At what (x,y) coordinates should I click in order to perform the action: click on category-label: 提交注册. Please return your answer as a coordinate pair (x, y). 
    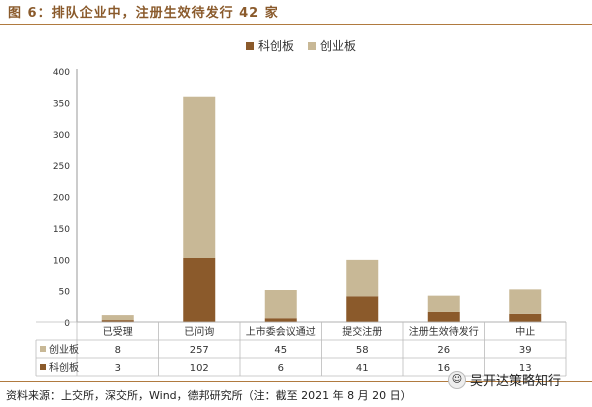
    Looking at the image, I should click on (362, 331).